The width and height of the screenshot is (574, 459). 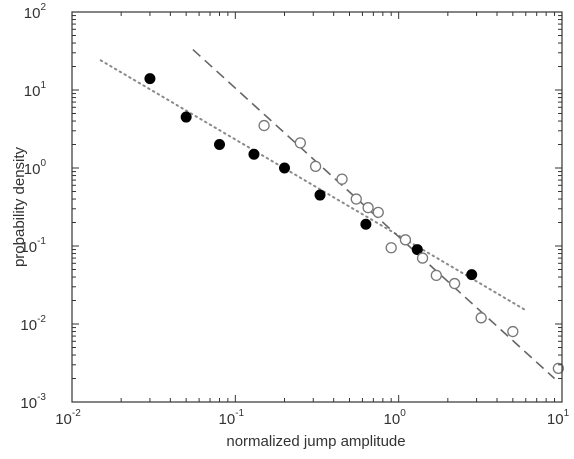 What do you see at coordinates (558, 418) in the screenshot?
I see `x-tick-label: 10¹` at bounding box center [558, 418].